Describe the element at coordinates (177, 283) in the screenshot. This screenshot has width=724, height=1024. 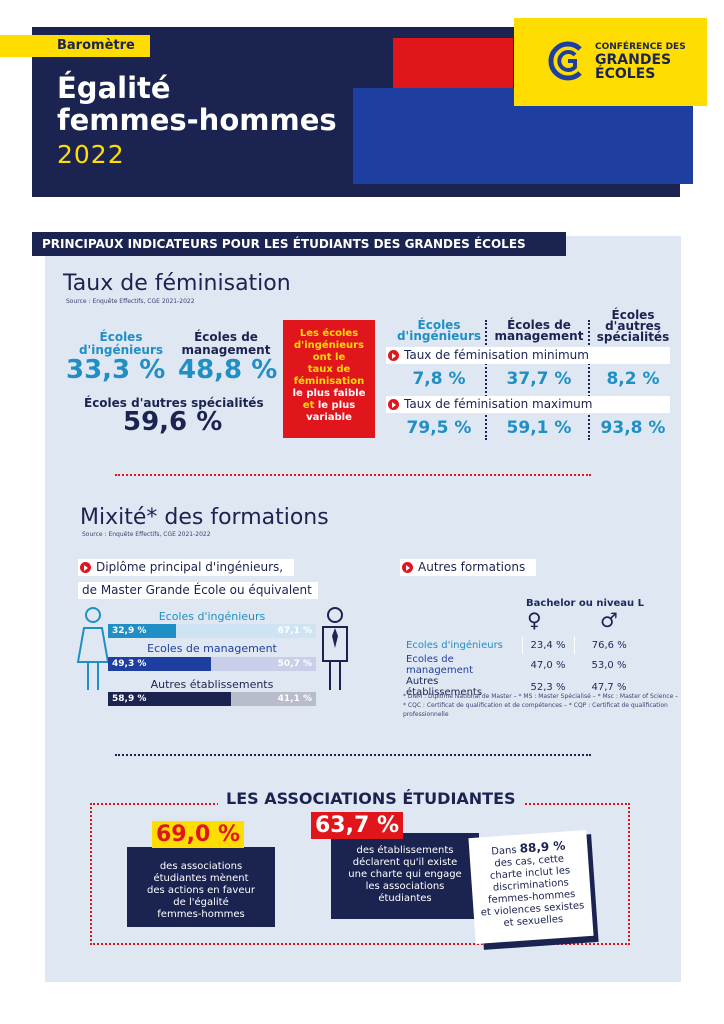
I see `feminisation-title: Taux de féminisation` at that location.